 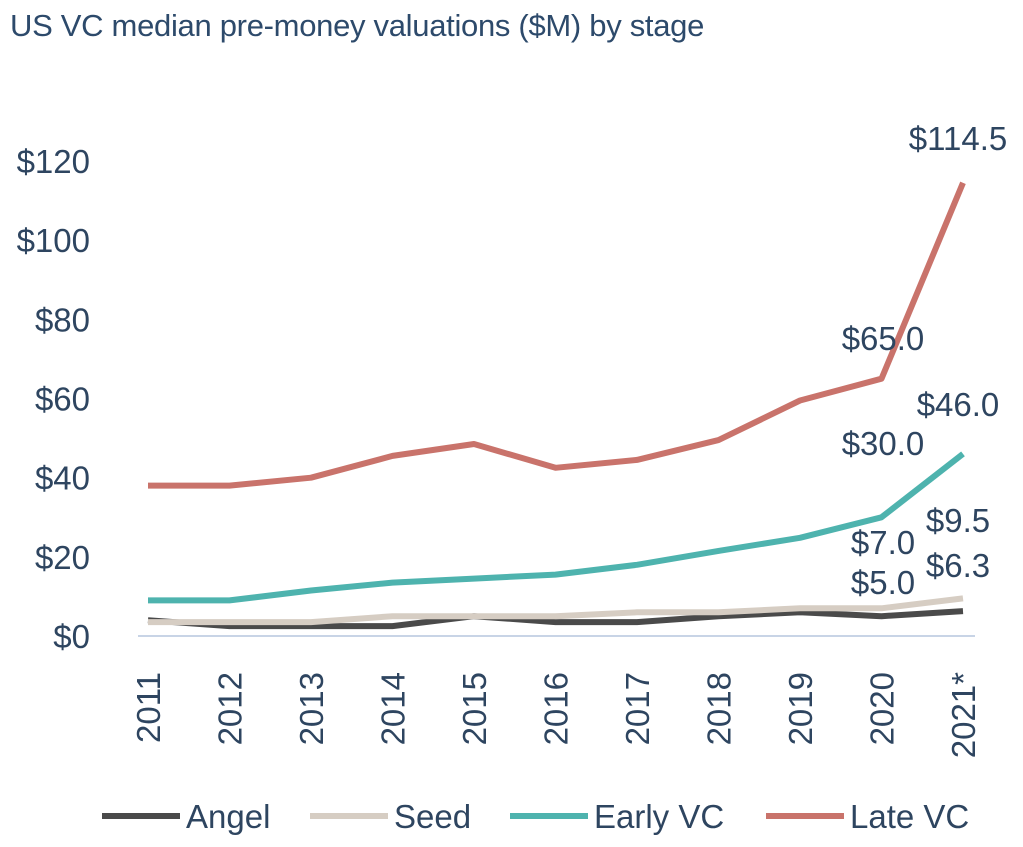 What do you see at coordinates (958, 404) in the screenshot?
I see `data-label-early-vc: $46.0` at bounding box center [958, 404].